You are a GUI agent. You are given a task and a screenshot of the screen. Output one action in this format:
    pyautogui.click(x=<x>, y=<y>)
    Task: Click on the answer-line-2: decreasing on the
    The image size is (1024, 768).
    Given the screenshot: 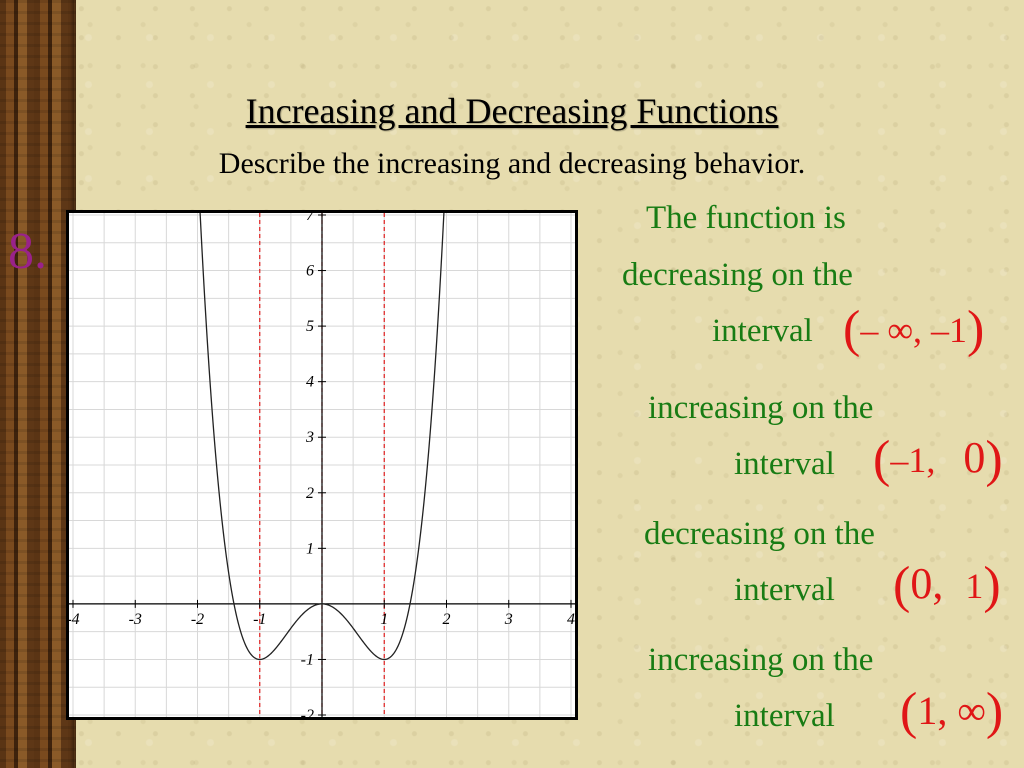 What is the action you would take?
    pyautogui.click(x=737, y=275)
    